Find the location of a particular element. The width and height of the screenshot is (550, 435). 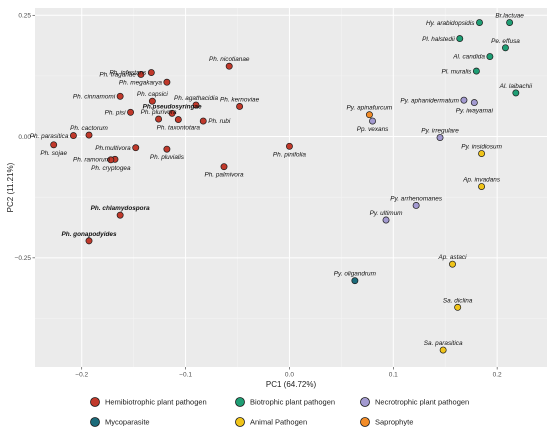

point-label: Pe. effusa is located at coordinates (505, 41).